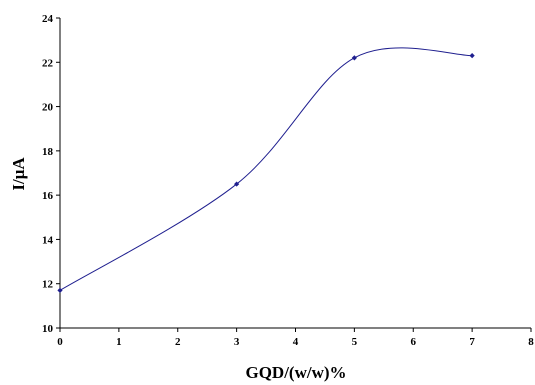 This screenshot has width=535, height=385. I want to click on y-tick-label: 20, so click(48, 108).